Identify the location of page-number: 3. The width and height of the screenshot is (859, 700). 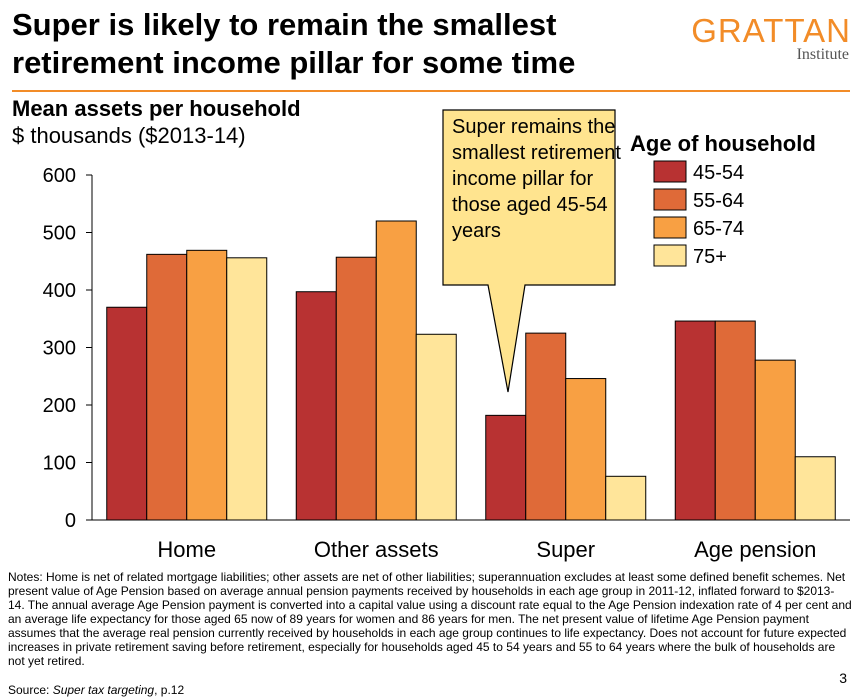
(843, 678).